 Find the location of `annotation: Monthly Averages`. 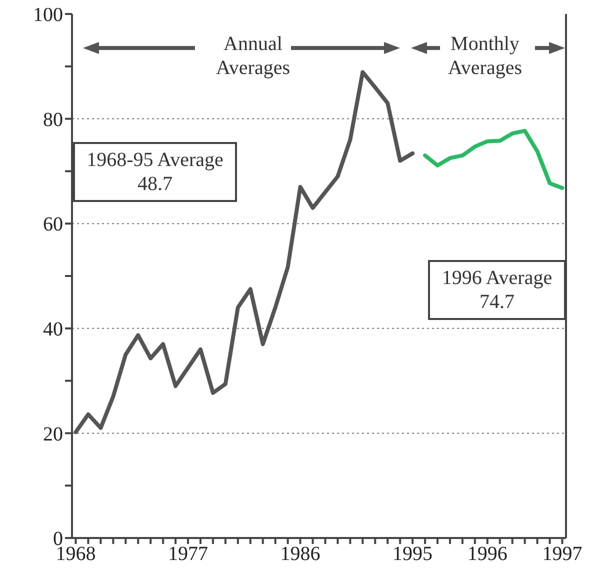

annotation: Monthly Averages is located at coordinates (485, 56).